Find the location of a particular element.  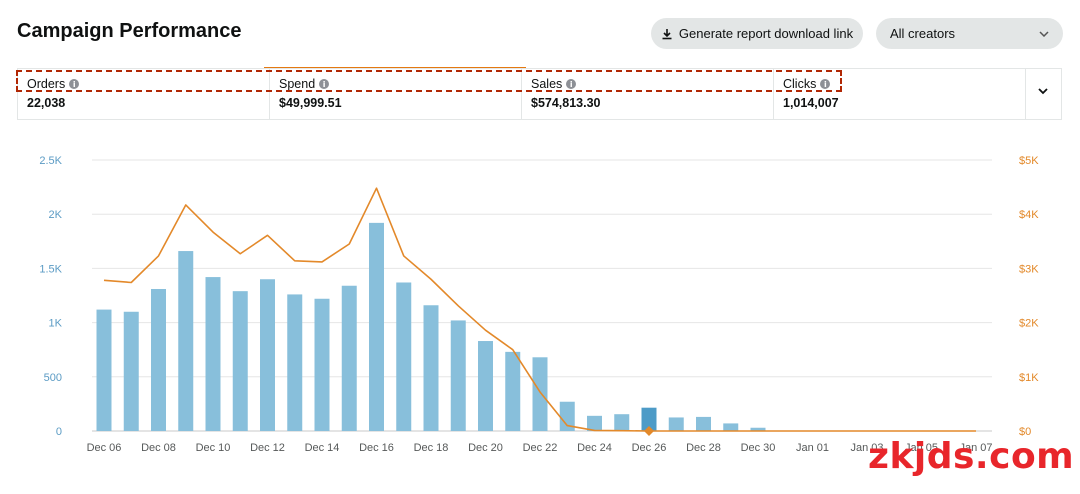

x-tick-label: Dec 16 is located at coordinates (376, 448).